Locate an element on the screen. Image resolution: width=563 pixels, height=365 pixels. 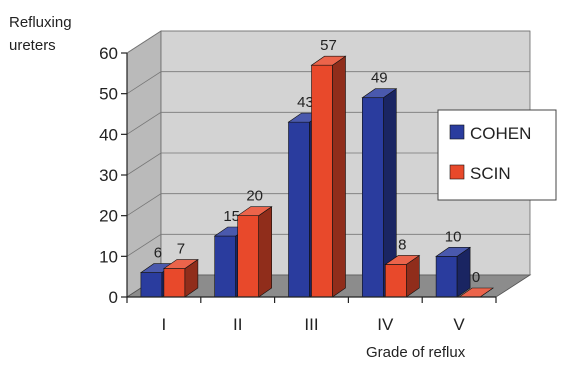
x-axis: I II III IV V is located at coordinates (311, 315).